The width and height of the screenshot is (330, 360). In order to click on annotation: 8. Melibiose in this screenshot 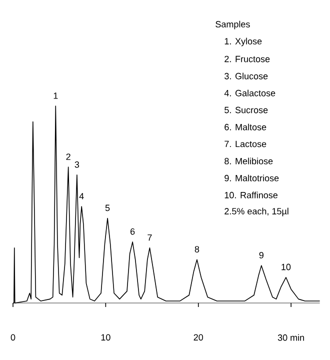, I will do `click(248, 161)`.